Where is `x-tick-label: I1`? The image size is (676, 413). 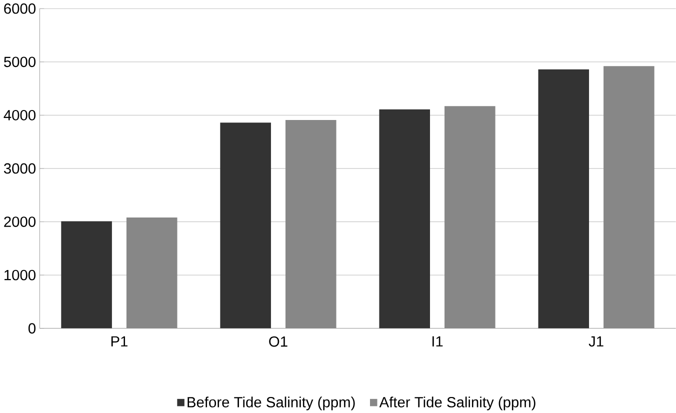 x-tick-label: I1 is located at coordinates (437, 341).